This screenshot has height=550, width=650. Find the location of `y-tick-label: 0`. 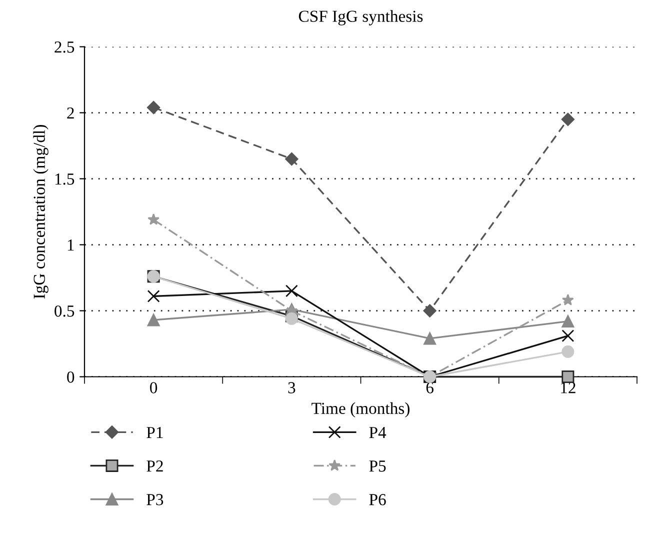

y-tick-label: 0 is located at coordinates (70, 377).